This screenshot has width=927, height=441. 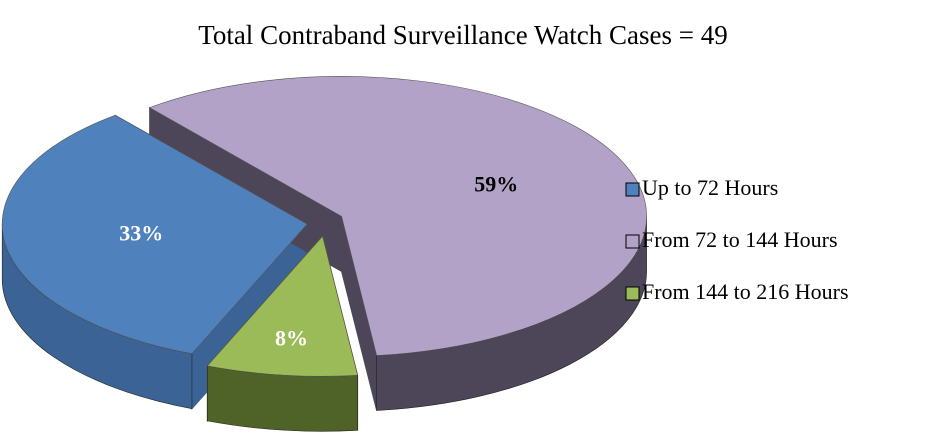 I want to click on legend-text: From 72 to 144 Hours, so click(x=740, y=239).